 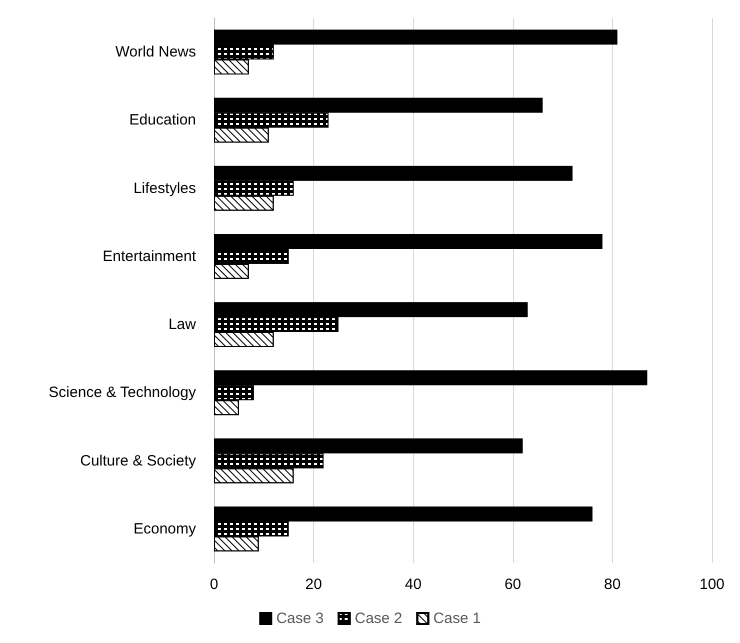 What do you see at coordinates (413, 584) in the screenshot?
I see `x-tick-label: 40` at bounding box center [413, 584].